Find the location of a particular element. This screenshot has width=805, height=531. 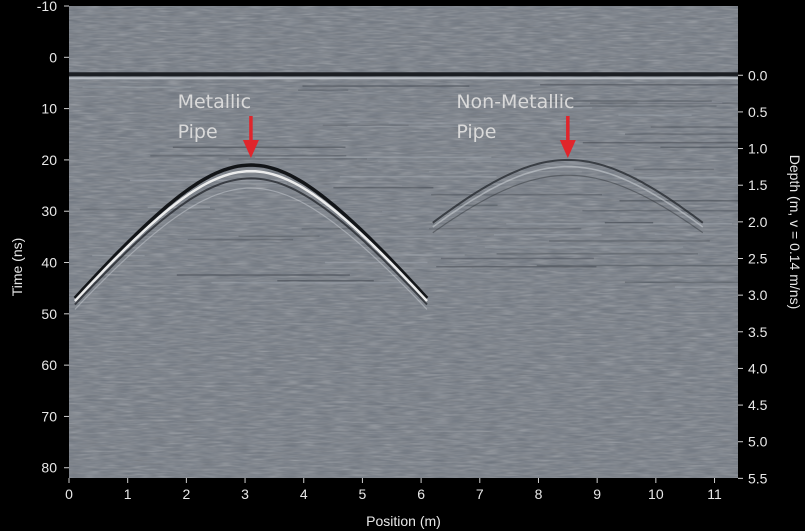

y-tick-label: 60 is located at coordinates (49, 365).